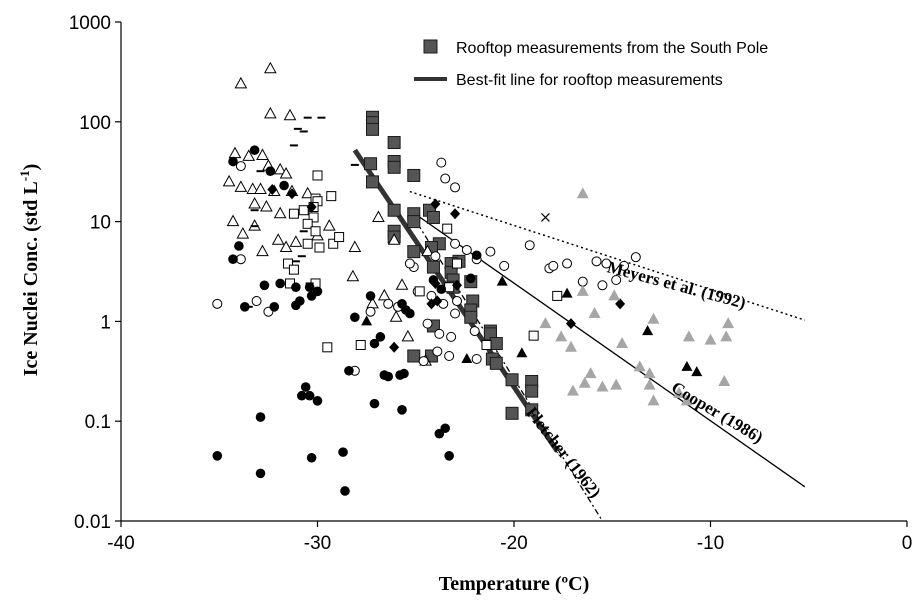 Image resolution: width=912 pixels, height=601 pixels. What do you see at coordinates (100, 223) in the screenshot?
I see `y-tick-label: 10` at bounding box center [100, 223].